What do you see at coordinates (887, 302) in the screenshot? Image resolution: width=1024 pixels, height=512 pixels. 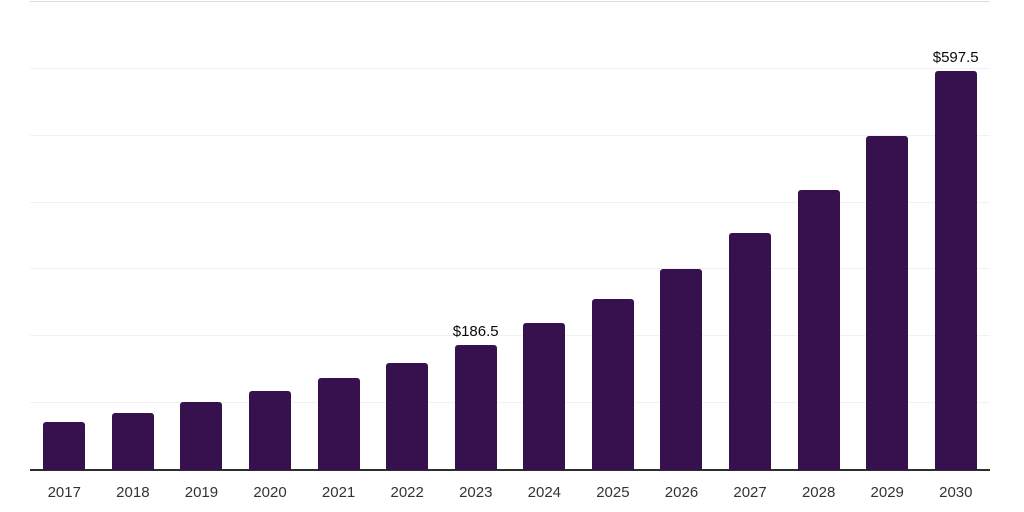 I see `bar-2029` at bounding box center [887, 302].